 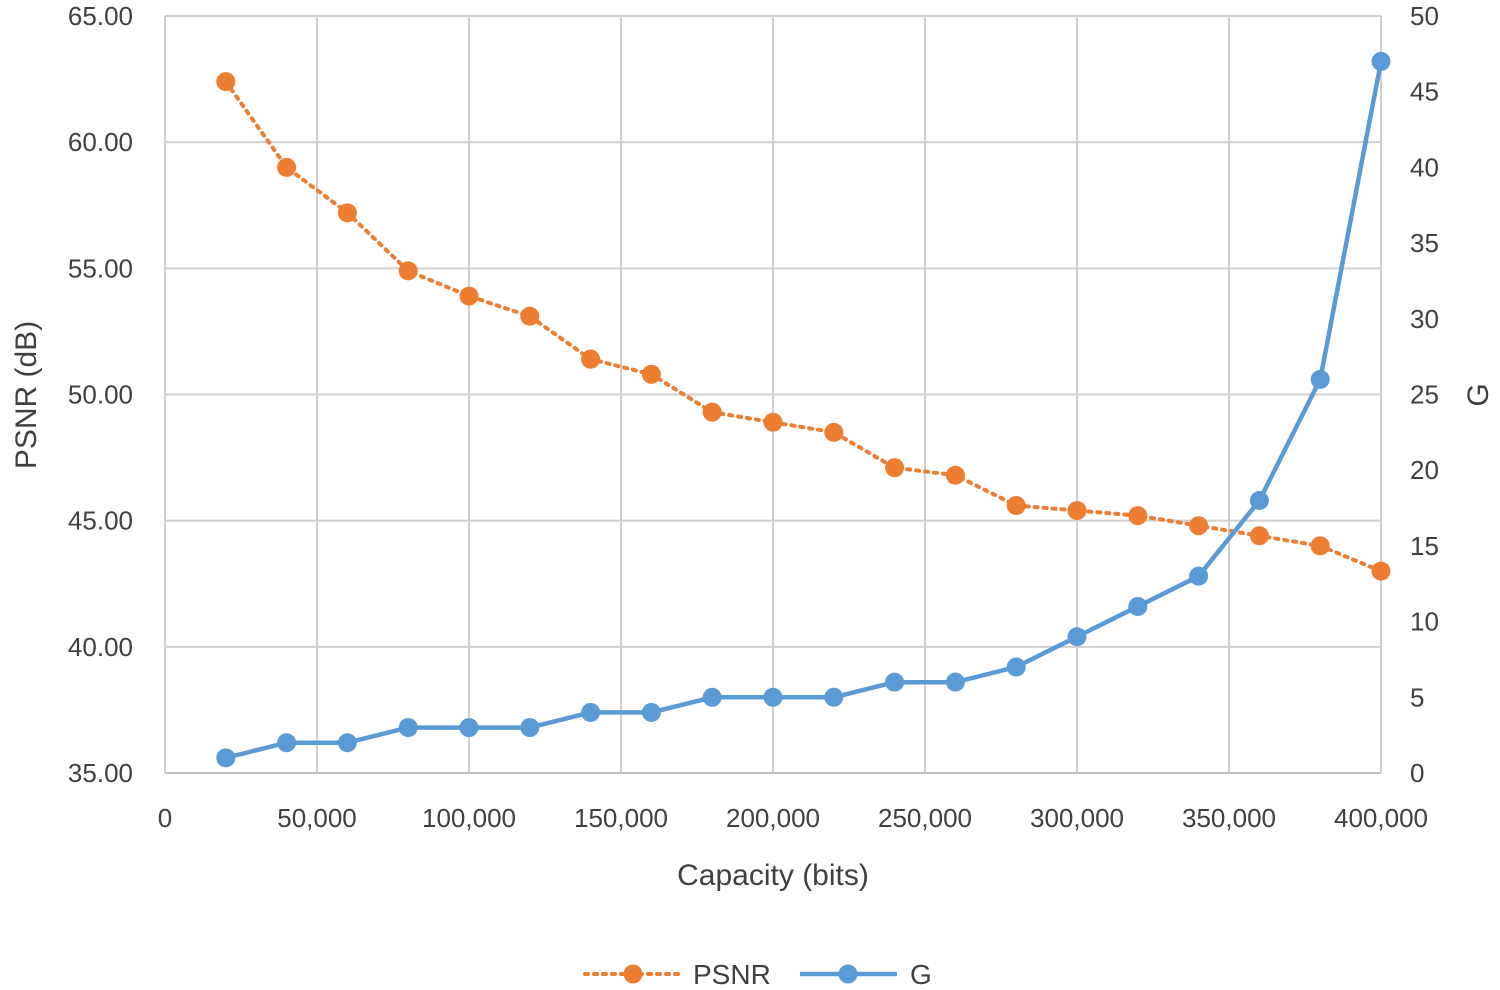 I want to click on y2-tick-label: 45, so click(x=1424, y=92).